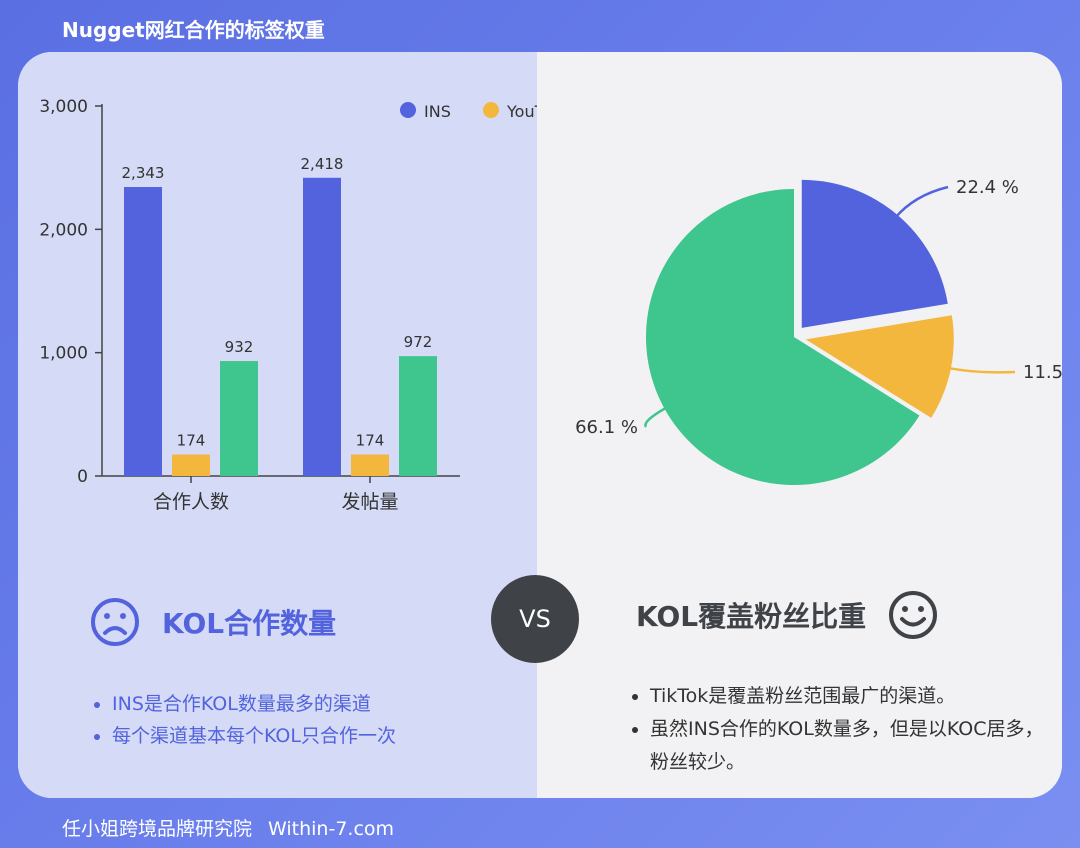  What do you see at coordinates (331, 829) in the screenshot?
I see `footer-site: Within-7.com` at bounding box center [331, 829].